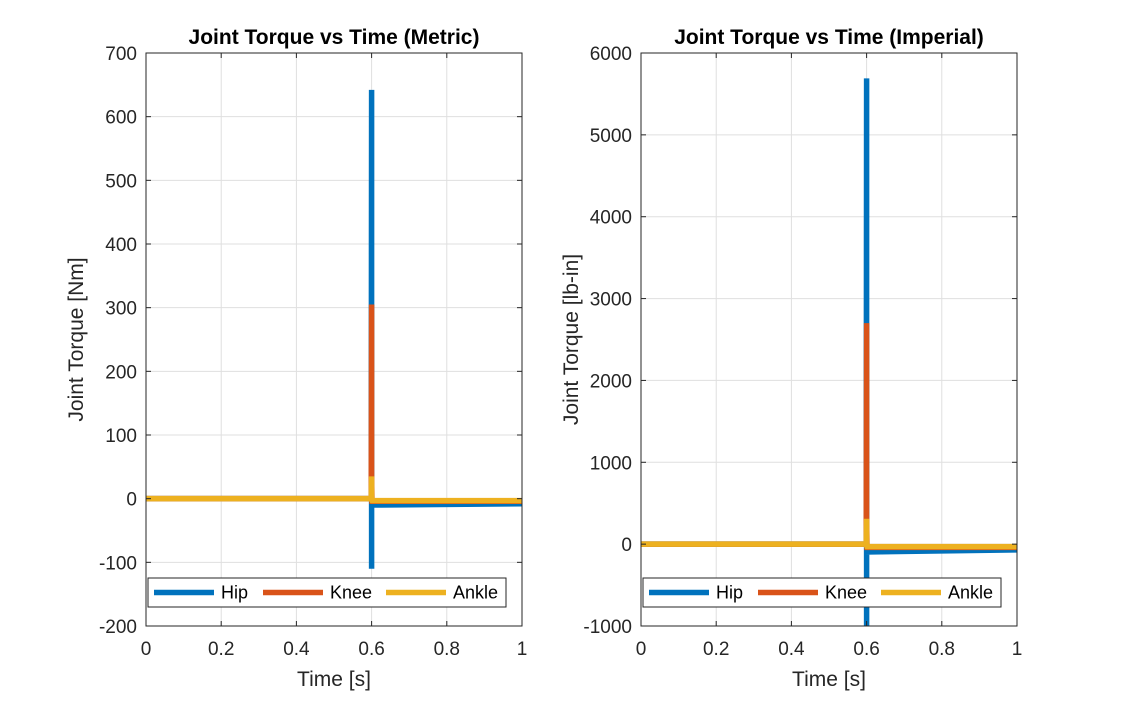 The width and height of the screenshot is (1125, 703). What do you see at coordinates (118, 627) in the screenshot?
I see `y-tick-label: -200` at bounding box center [118, 627].